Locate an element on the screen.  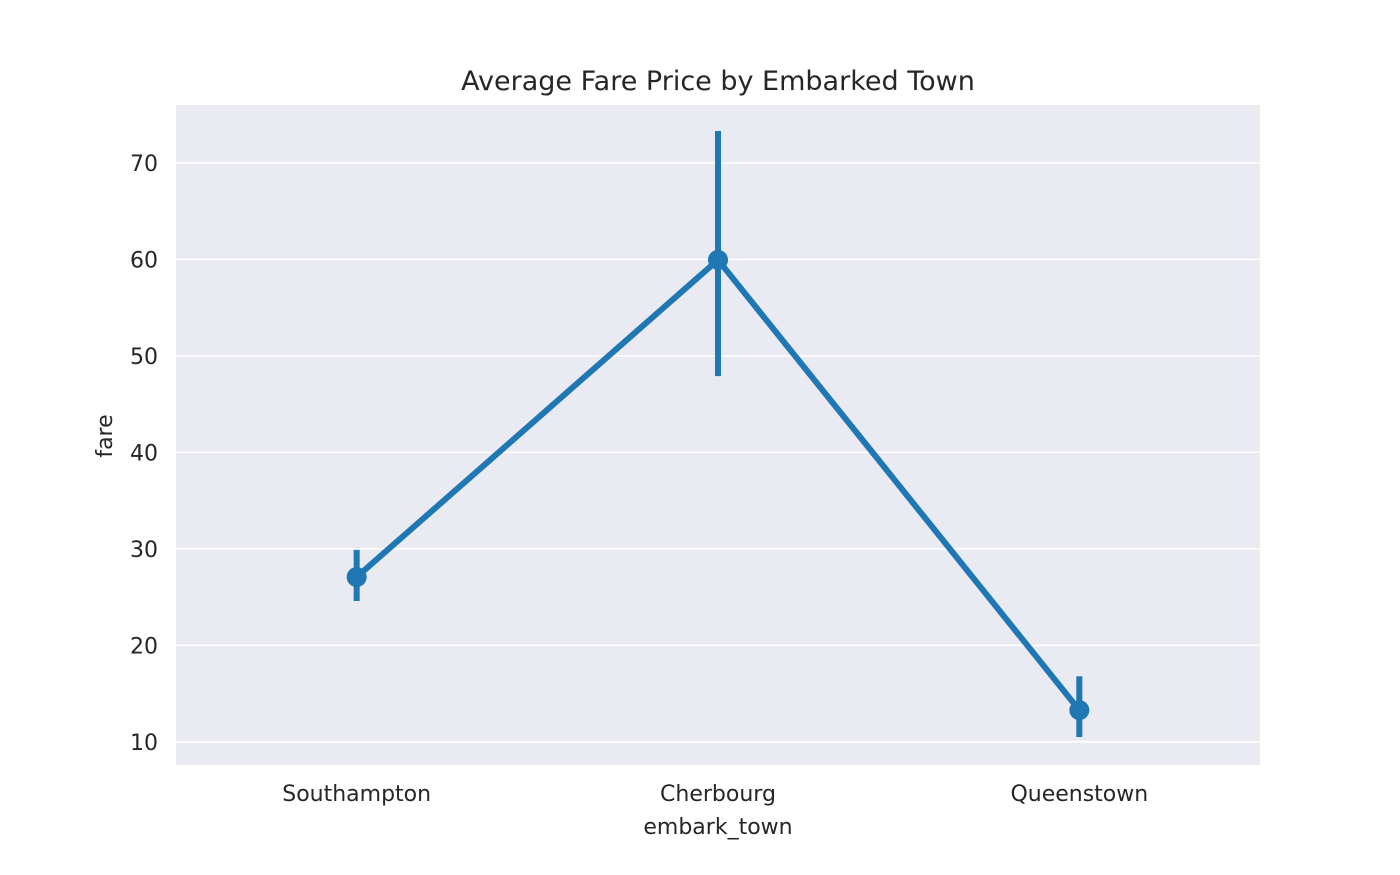
x-tick-label: Cherbourg is located at coordinates (718, 794).